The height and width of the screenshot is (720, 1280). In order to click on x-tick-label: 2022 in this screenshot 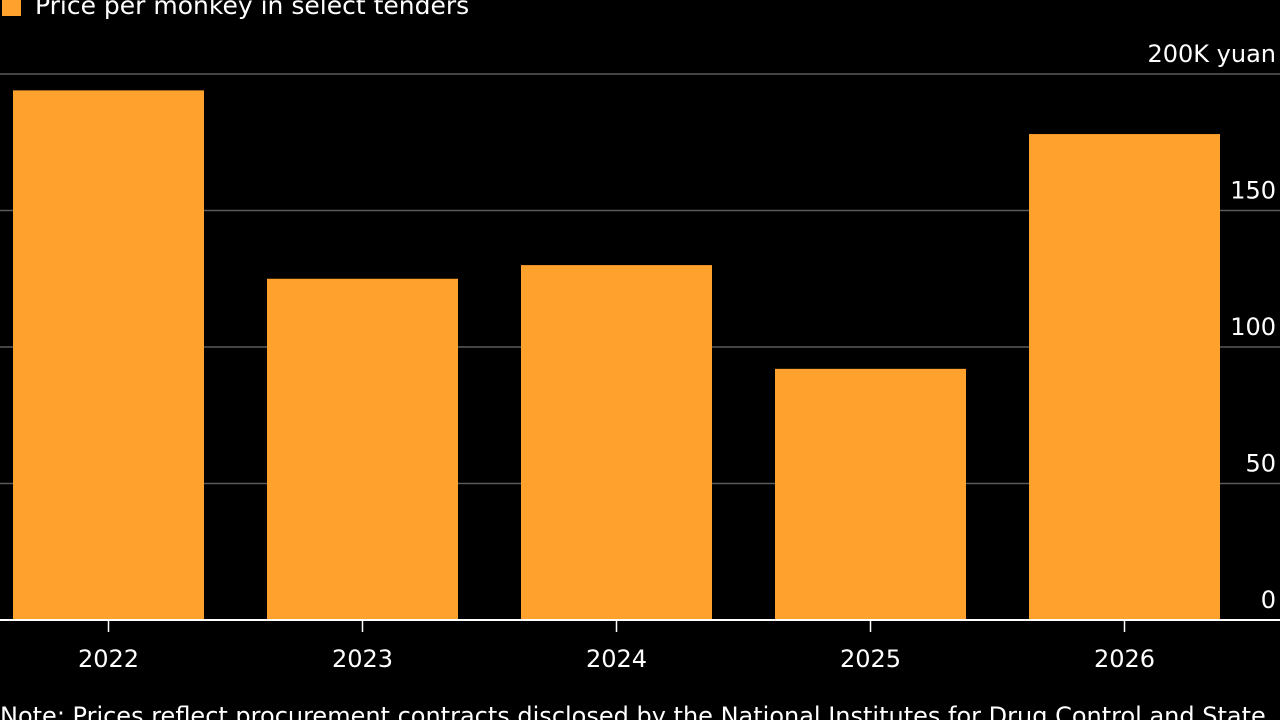, I will do `click(108, 659)`.